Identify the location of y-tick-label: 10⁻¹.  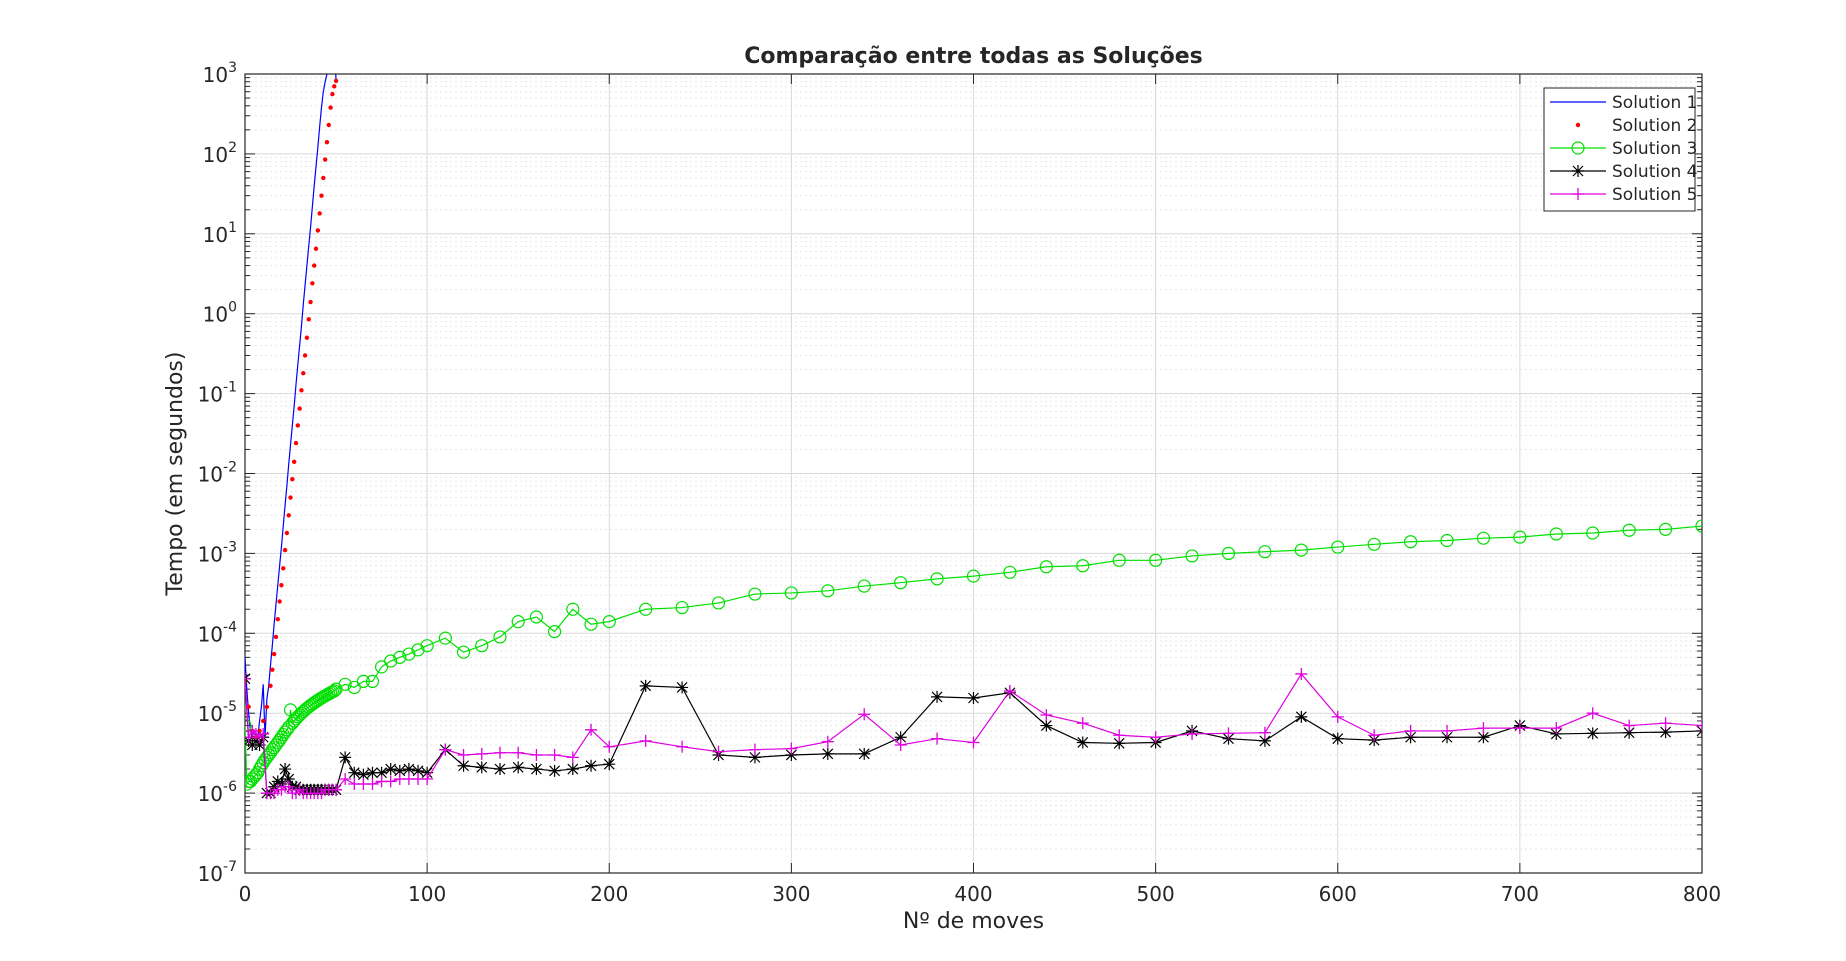
(217, 393).